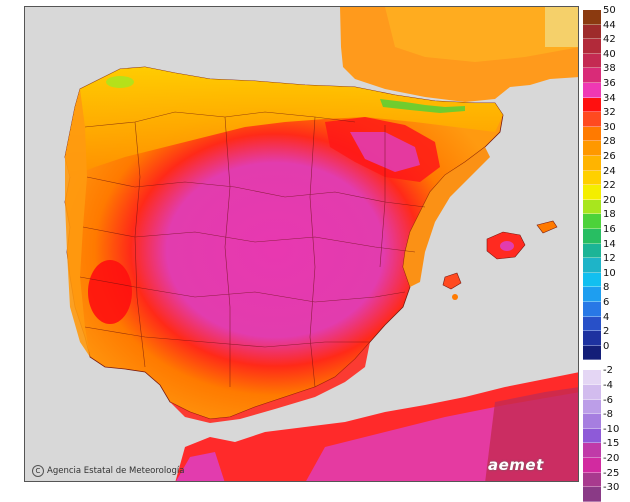  What do you see at coordinates (606, 288) in the screenshot?
I see `legend-label: 8` at bounding box center [606, 288].